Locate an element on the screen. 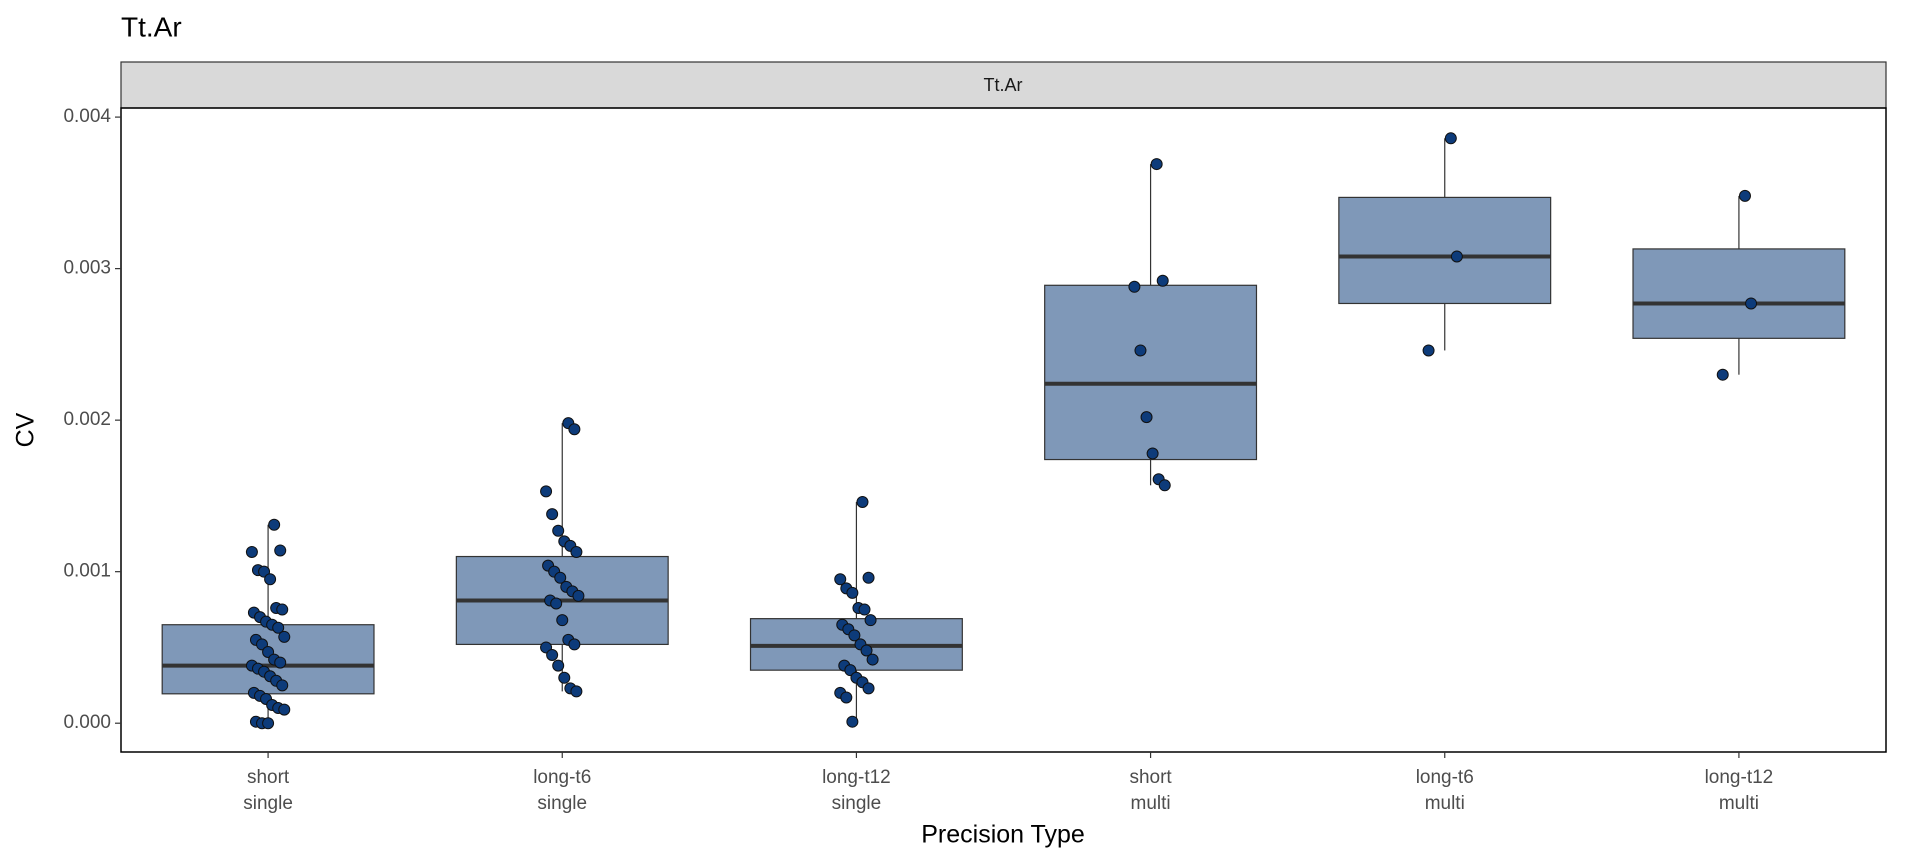 The height and width of the screenshot is (865, 1920). y-tick-label: 0.001 is located at coordinates (87, 571).